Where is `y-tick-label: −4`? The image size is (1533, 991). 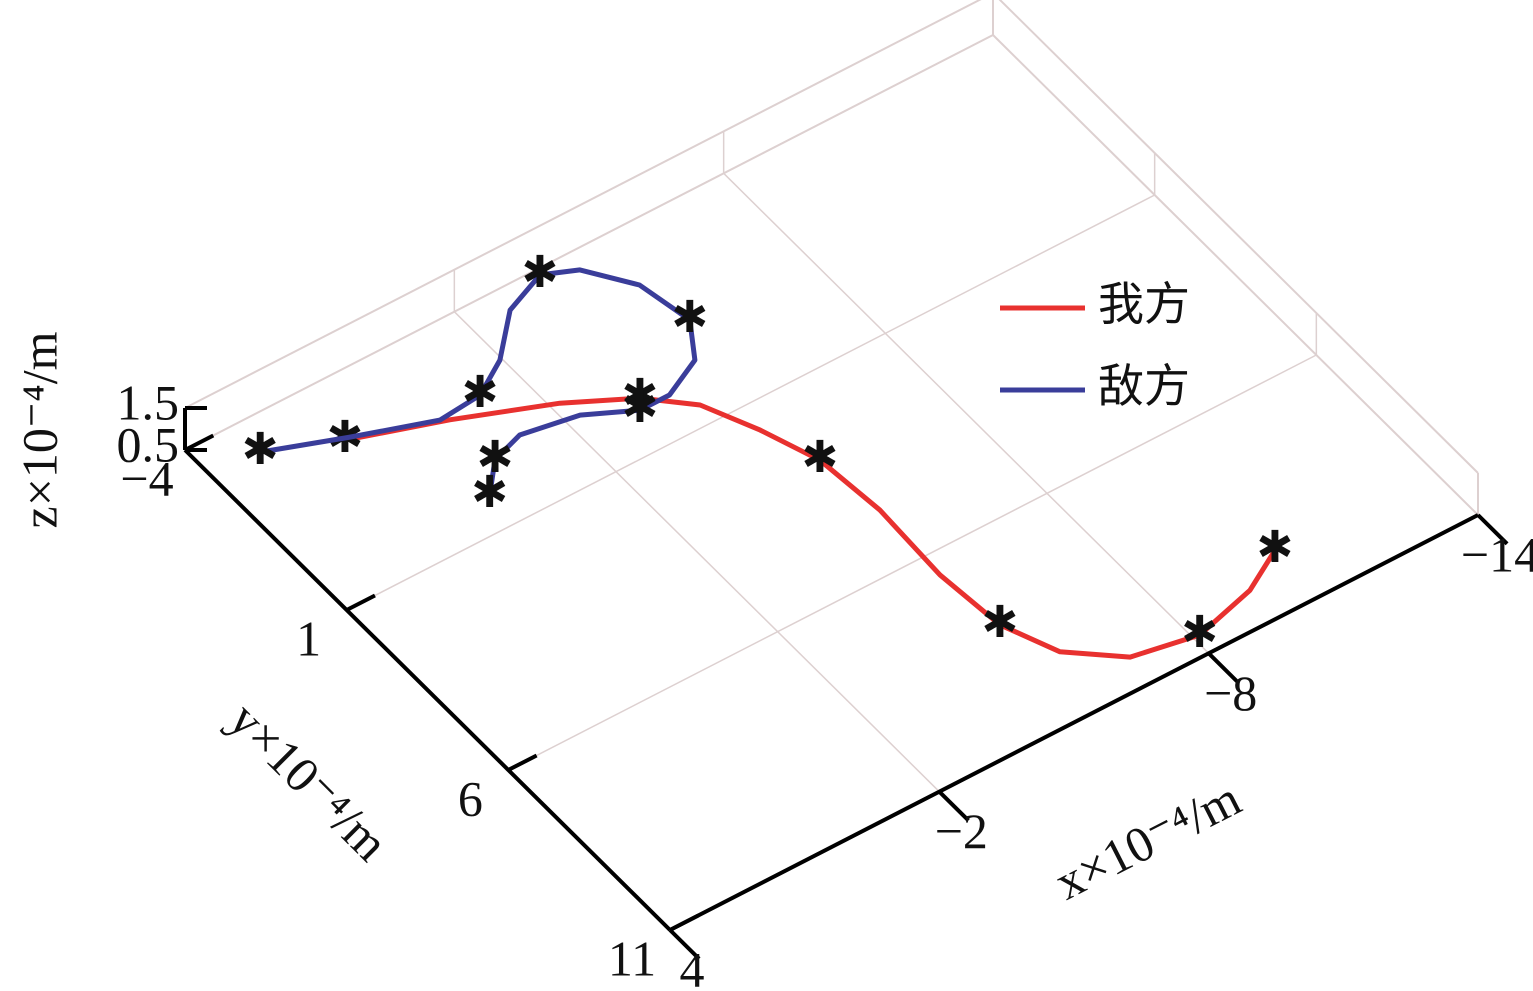 y-tick-label: −4 is located at coordinates (146, 478).